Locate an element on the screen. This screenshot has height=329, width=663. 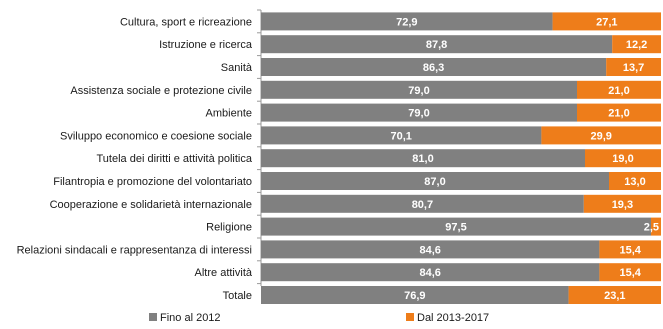
value-label-dal-2013-2017-altre-attivita: 15,4 is located at coordinates (630, 273).